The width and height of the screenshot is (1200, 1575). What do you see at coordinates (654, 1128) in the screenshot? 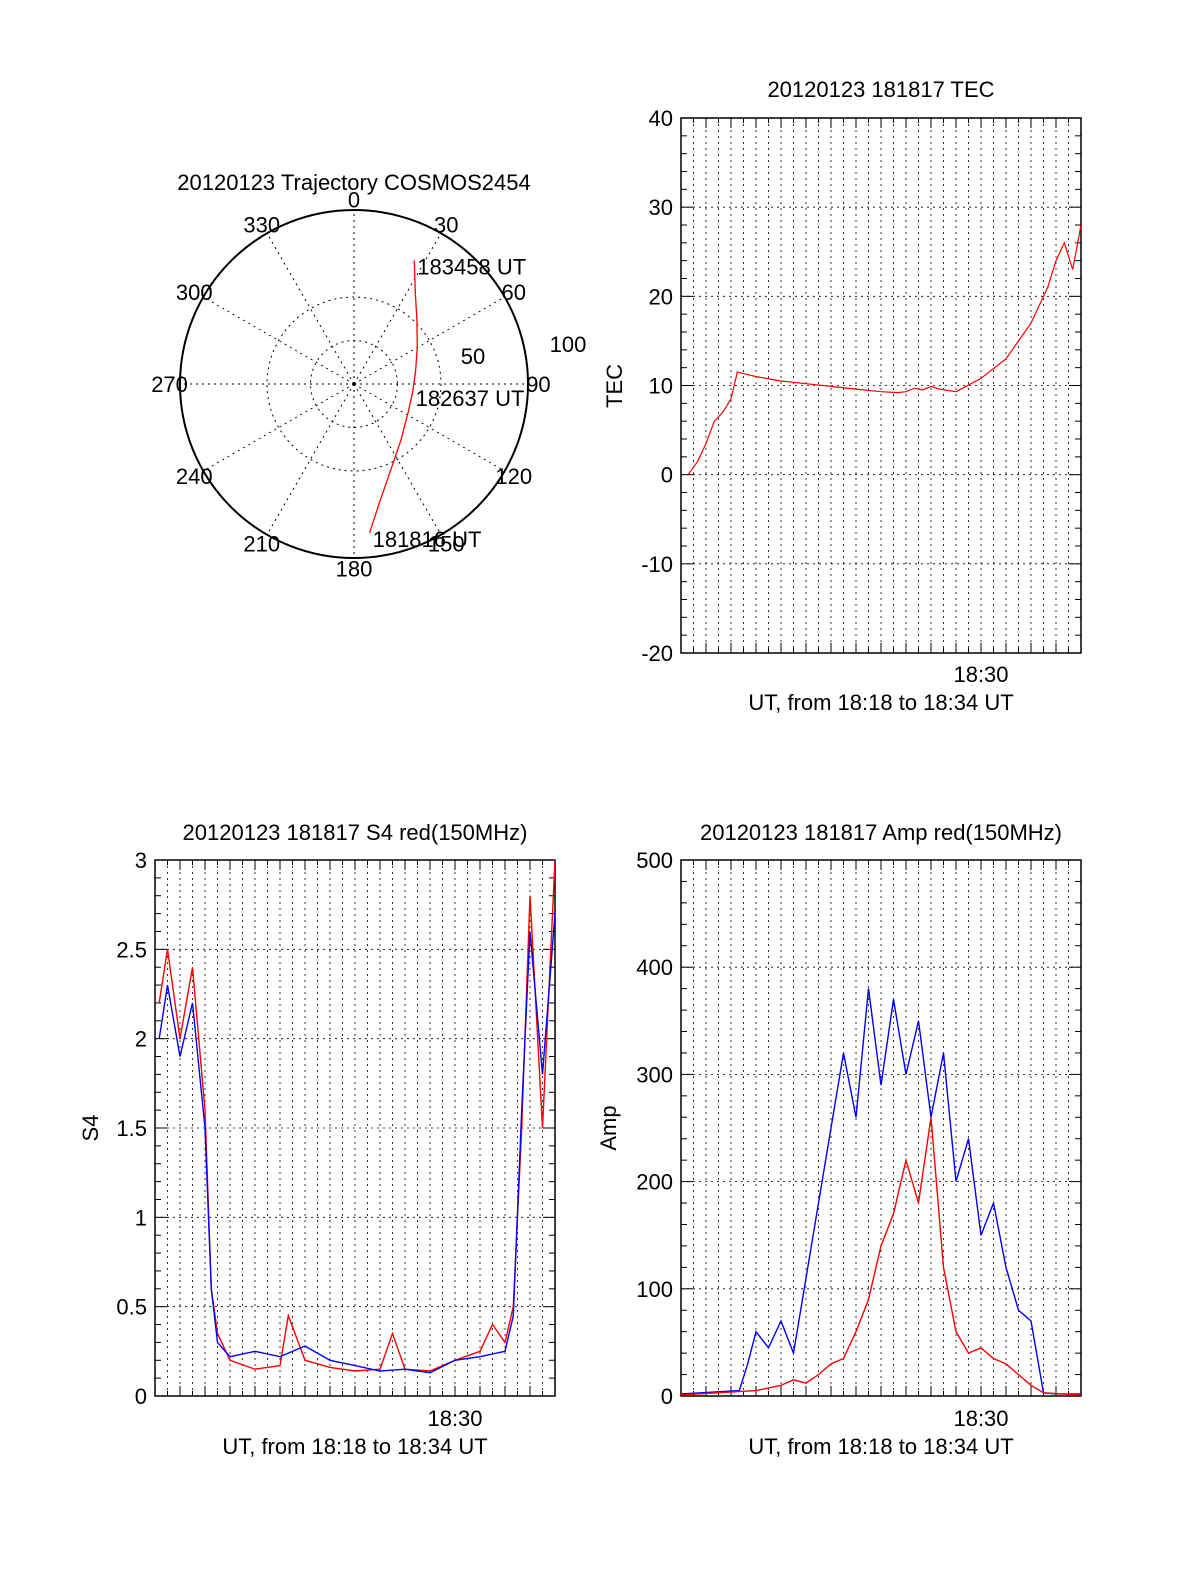
I see `amp-y-ticks: 0 100 200 300 400 500` at bounding box center [654, 1128].